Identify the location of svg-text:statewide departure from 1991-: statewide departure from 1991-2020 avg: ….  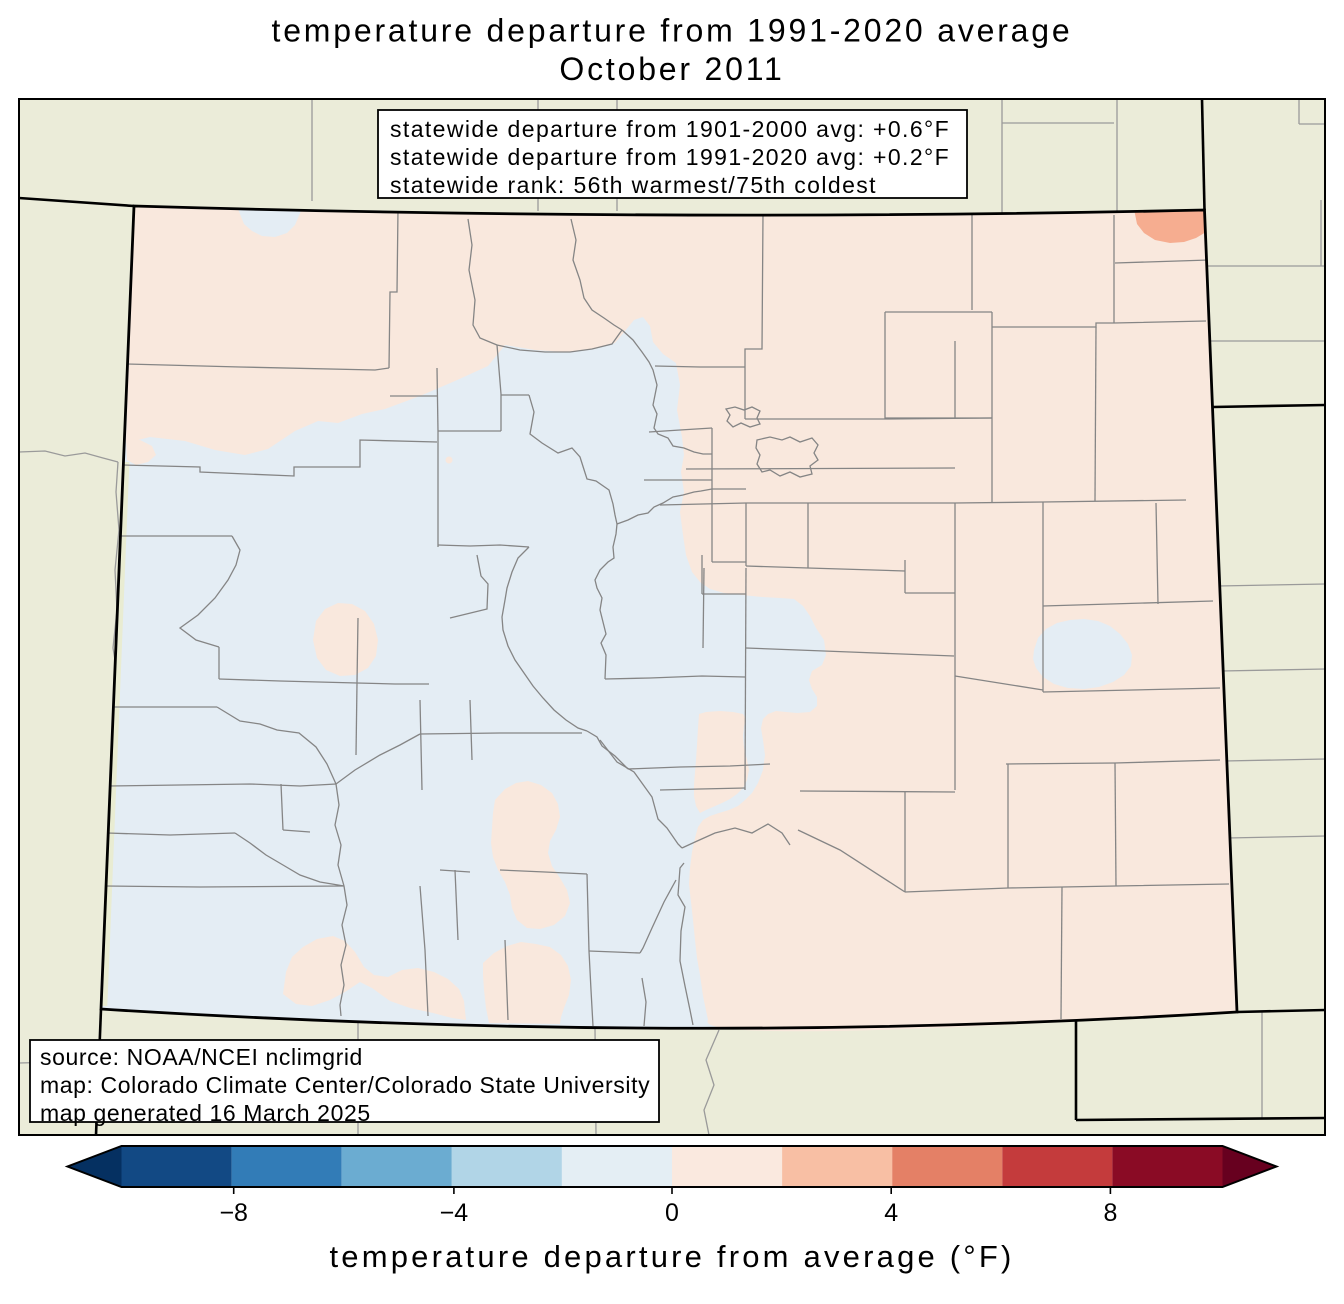
(670, 157).